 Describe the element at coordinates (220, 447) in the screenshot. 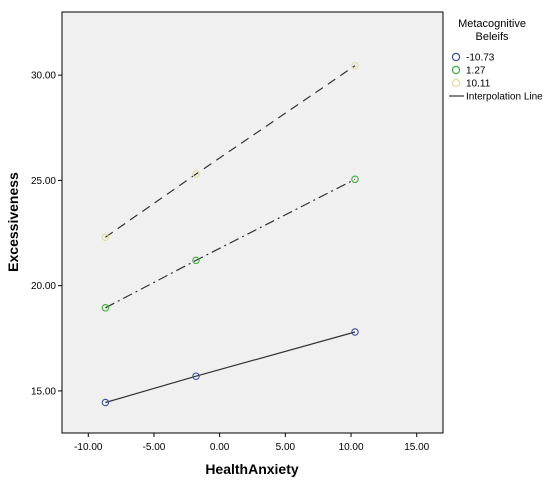

I see `x-tick-label: 0.00` at that location.